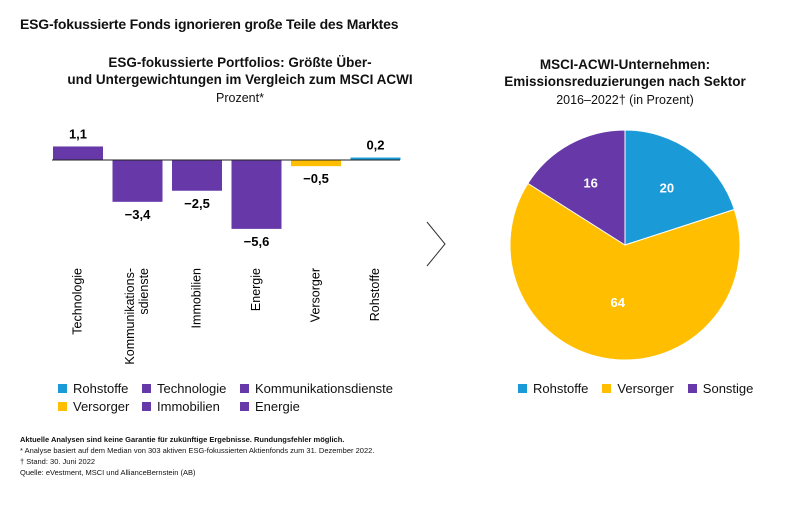 This screenshot has height=513, width=794. I want to click on legend-item: Immobilien, so click(191, 406).